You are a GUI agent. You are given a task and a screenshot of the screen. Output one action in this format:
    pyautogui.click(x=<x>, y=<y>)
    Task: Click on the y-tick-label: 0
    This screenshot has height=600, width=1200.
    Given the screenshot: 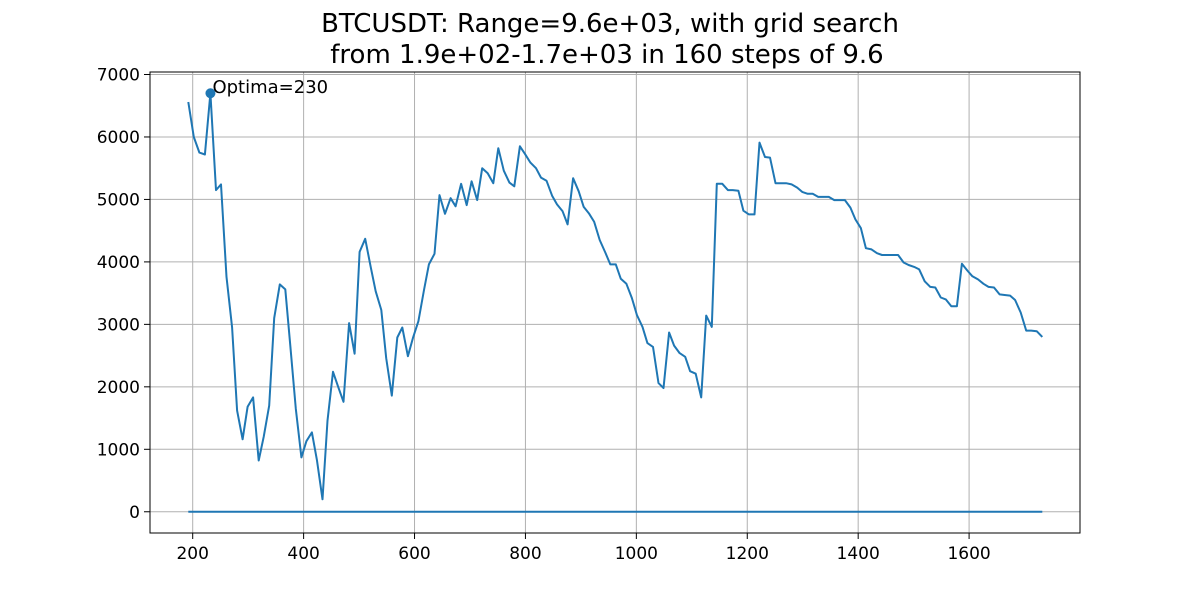 What is the action you would take?
    pyautogui.click(x=134, y=513)
    